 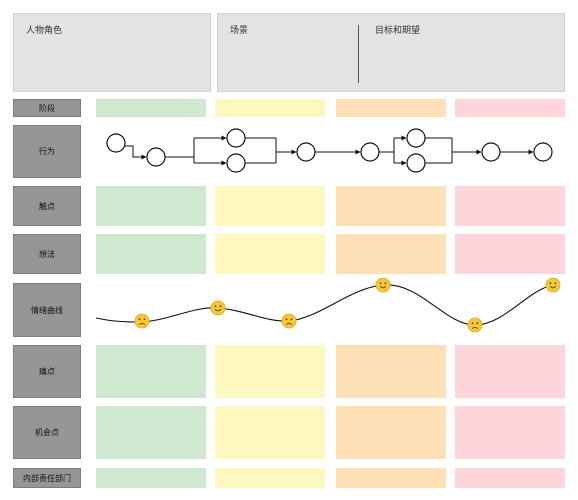 I want to click on persona-title: 人物角色, so click(x=44, y=31).